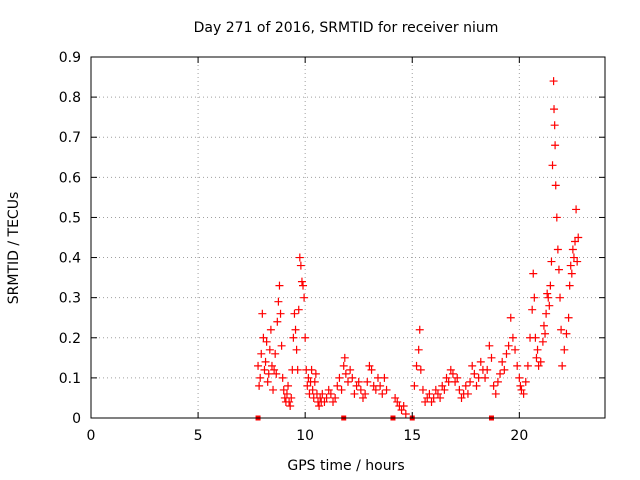 The height and width of the screenshot is (480, 640). Describe the element at coordinates (70, 98) in the screenshot. I see `y-tick-label: 0.8` at that location.